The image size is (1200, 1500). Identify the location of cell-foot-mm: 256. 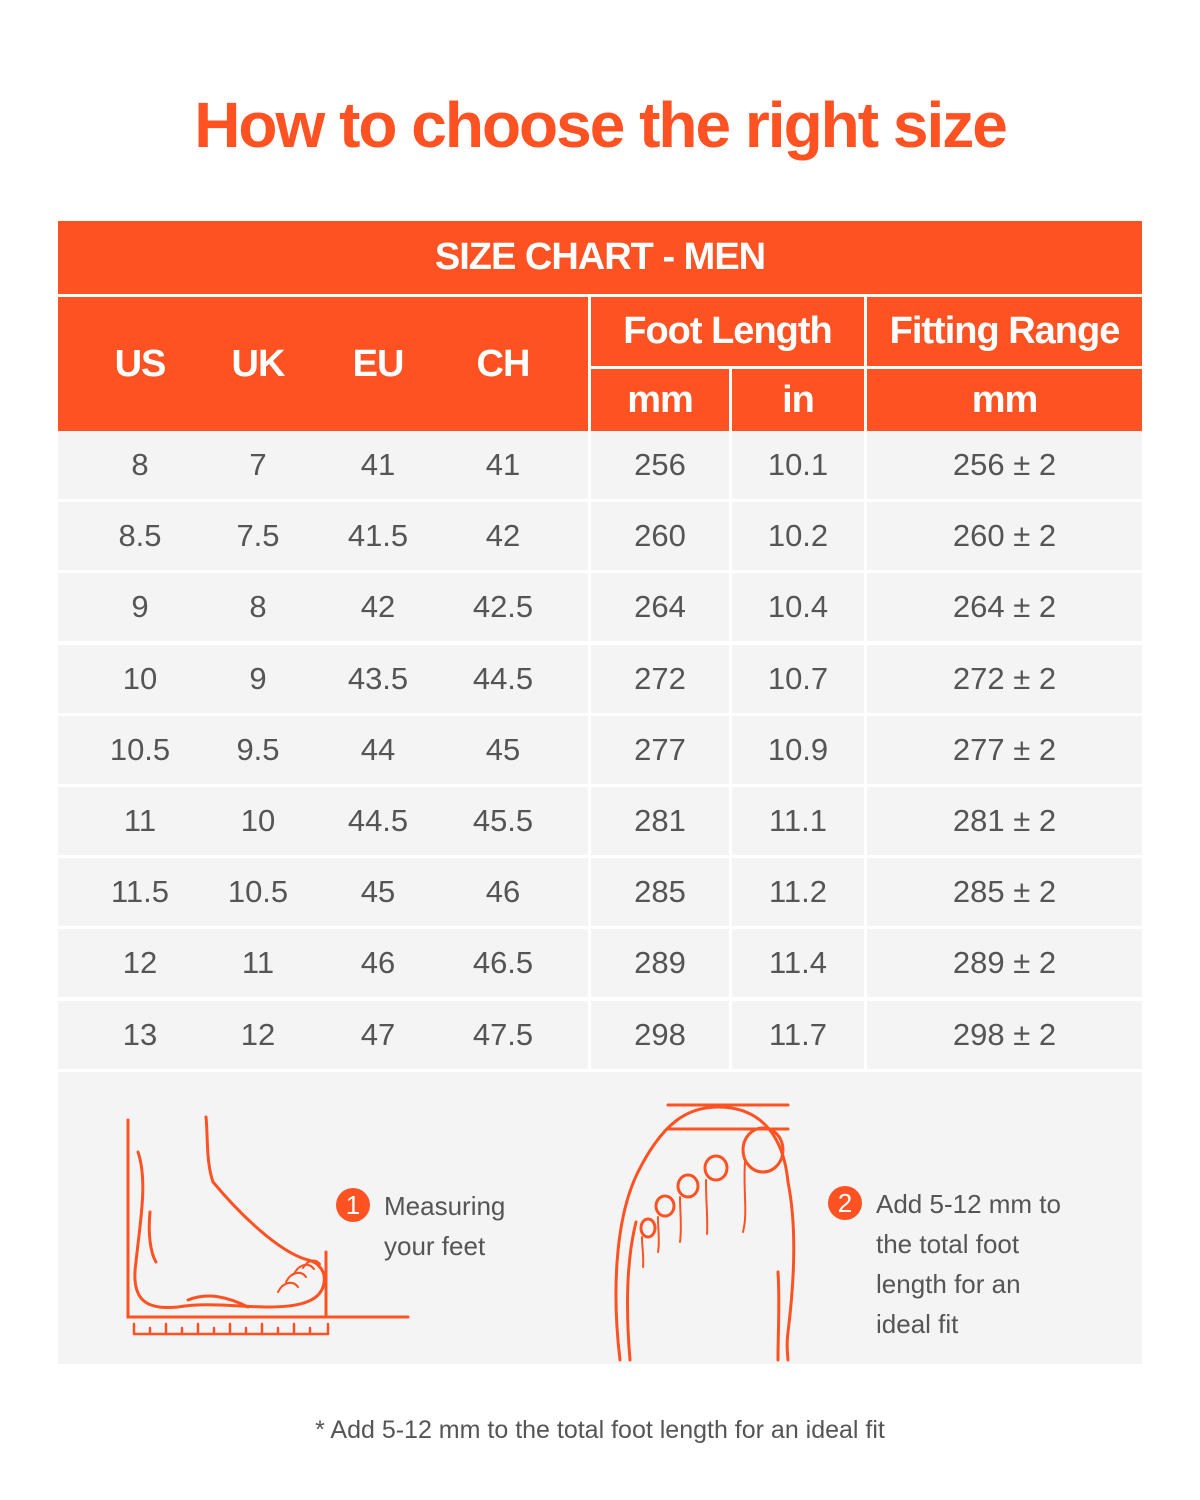
(660, 465).